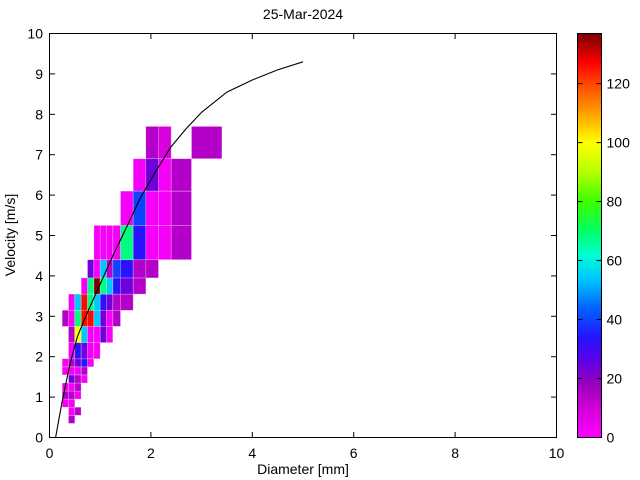 The height and width of the screenshot is (480, 640). I want to click on x-tick-label: 10, so click(557, 453).